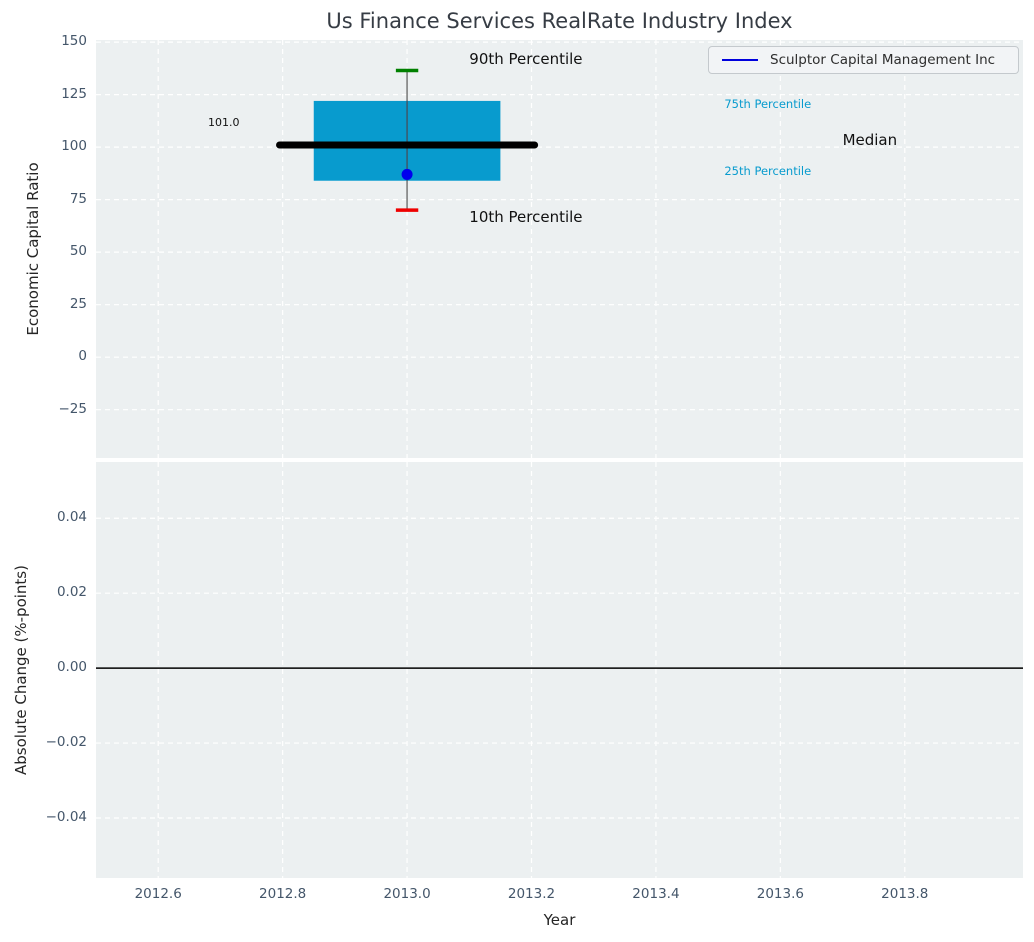  What do you see at coordinates (158, 894) in the screenshot?
I see `x-tick-label: 2012.6` at bounding box center [158, 894].